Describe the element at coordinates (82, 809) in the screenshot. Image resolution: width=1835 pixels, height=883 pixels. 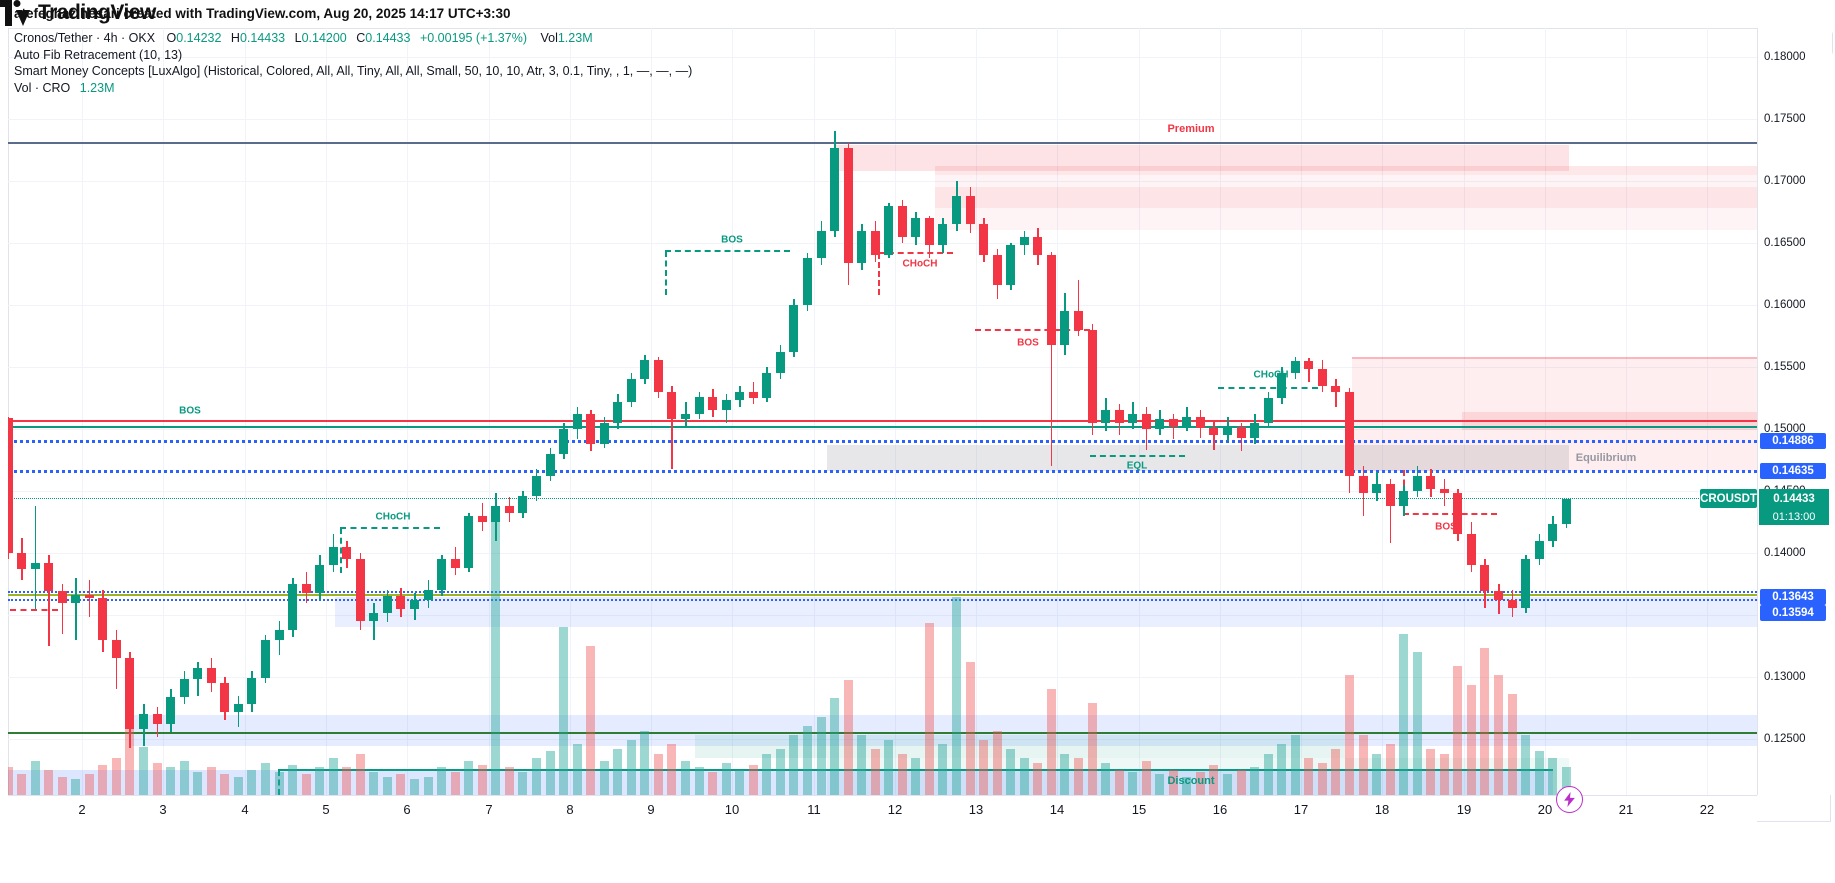
I see `time-axis-label: 2` at that location.